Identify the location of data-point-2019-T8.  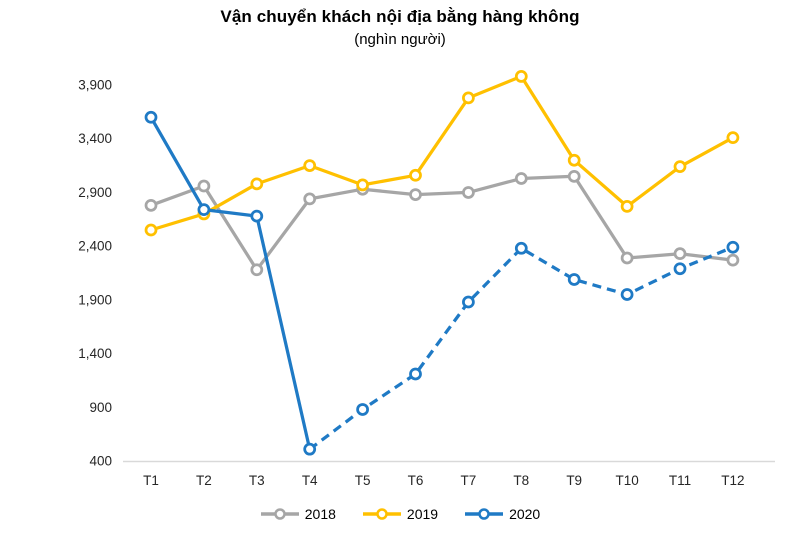
(521, 76).